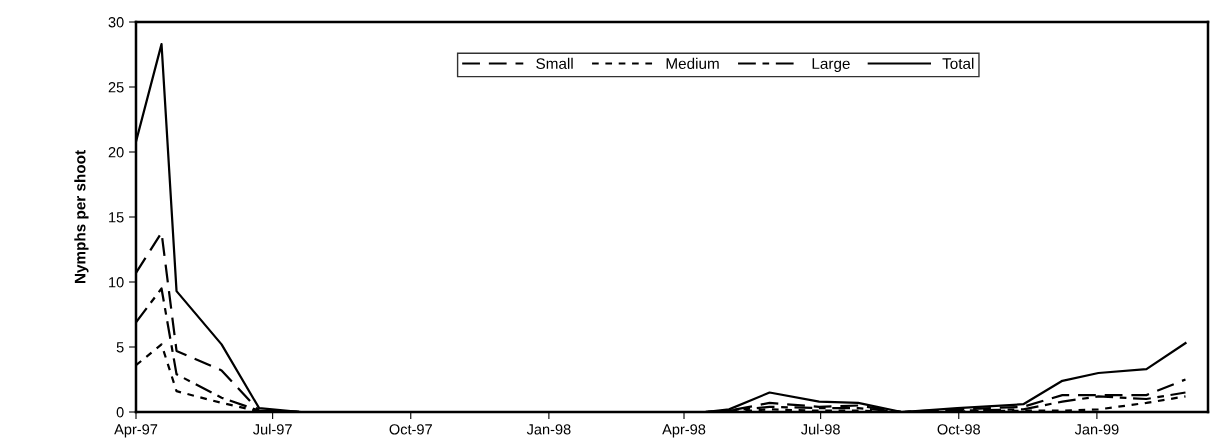 The width and height of the screenshot is (1212, 448). Describe the element at coordinates (554, 63) in the screenshot. I see `legend-label: Small` at that location.